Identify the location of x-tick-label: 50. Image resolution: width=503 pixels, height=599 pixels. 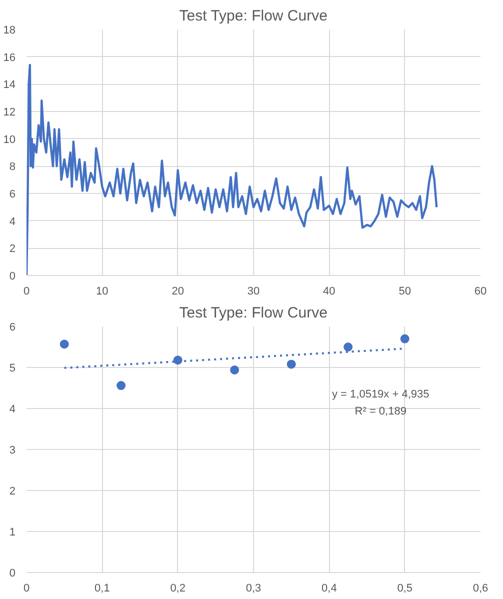
(404, 292).